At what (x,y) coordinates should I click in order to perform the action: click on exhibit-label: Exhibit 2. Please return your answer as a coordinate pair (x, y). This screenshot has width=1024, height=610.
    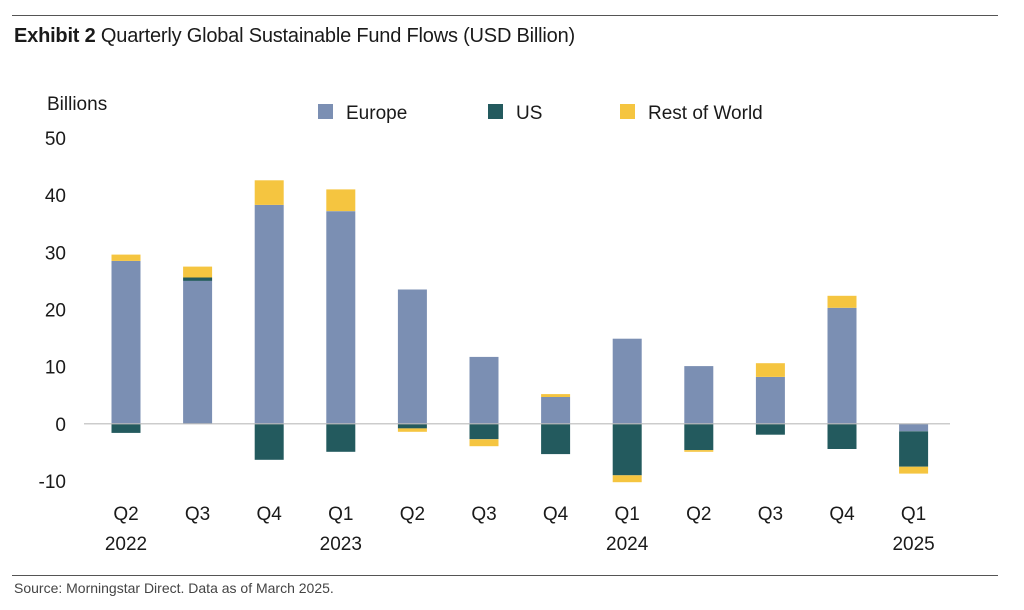
    Looking at the image, I should click on (55, 36).